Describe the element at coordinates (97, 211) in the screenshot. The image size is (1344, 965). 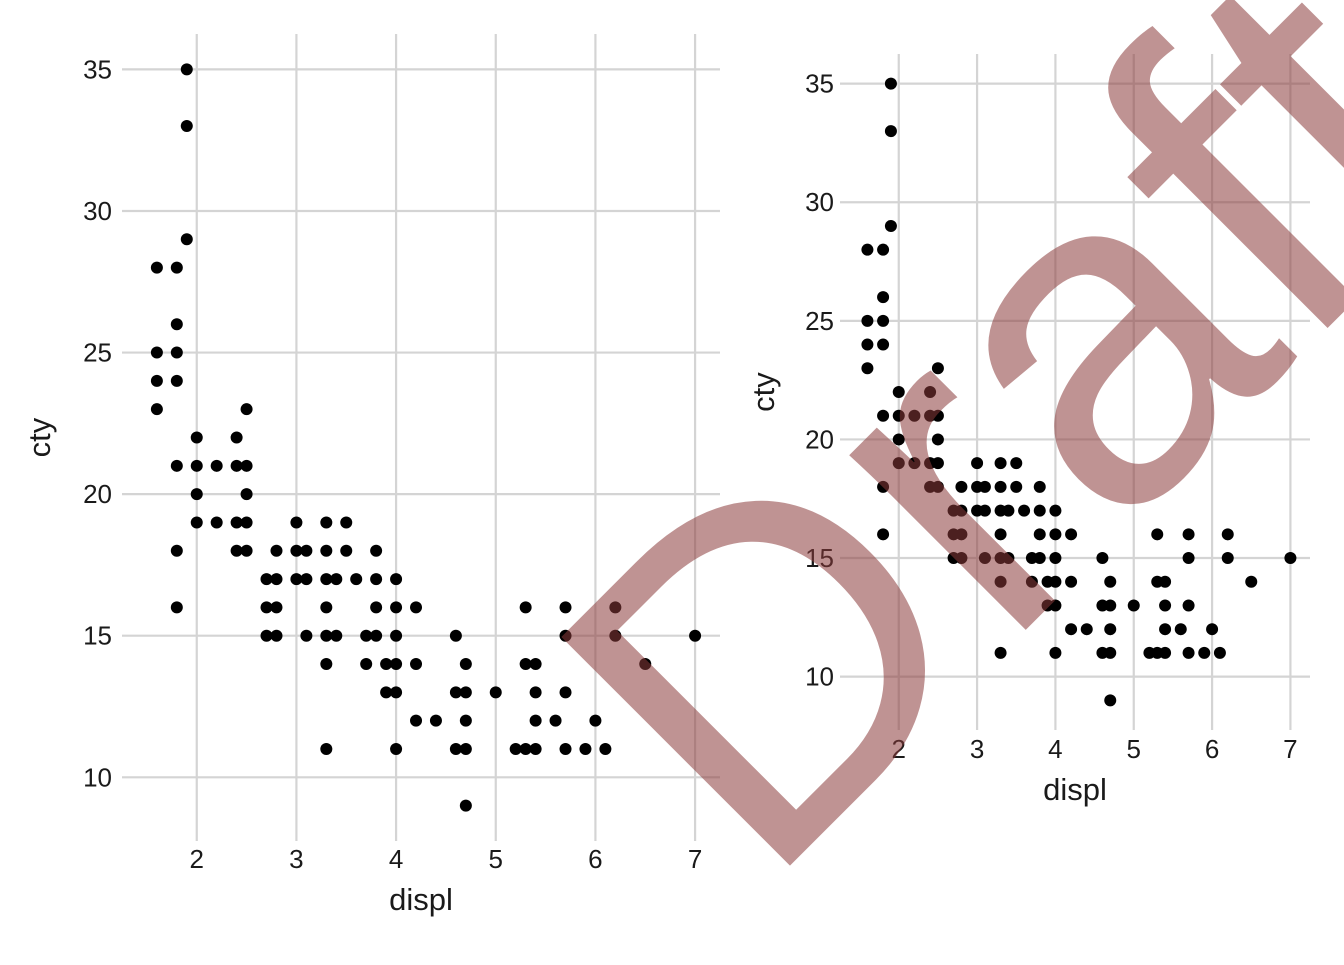
I see `y-tick-label: 30` at that location.